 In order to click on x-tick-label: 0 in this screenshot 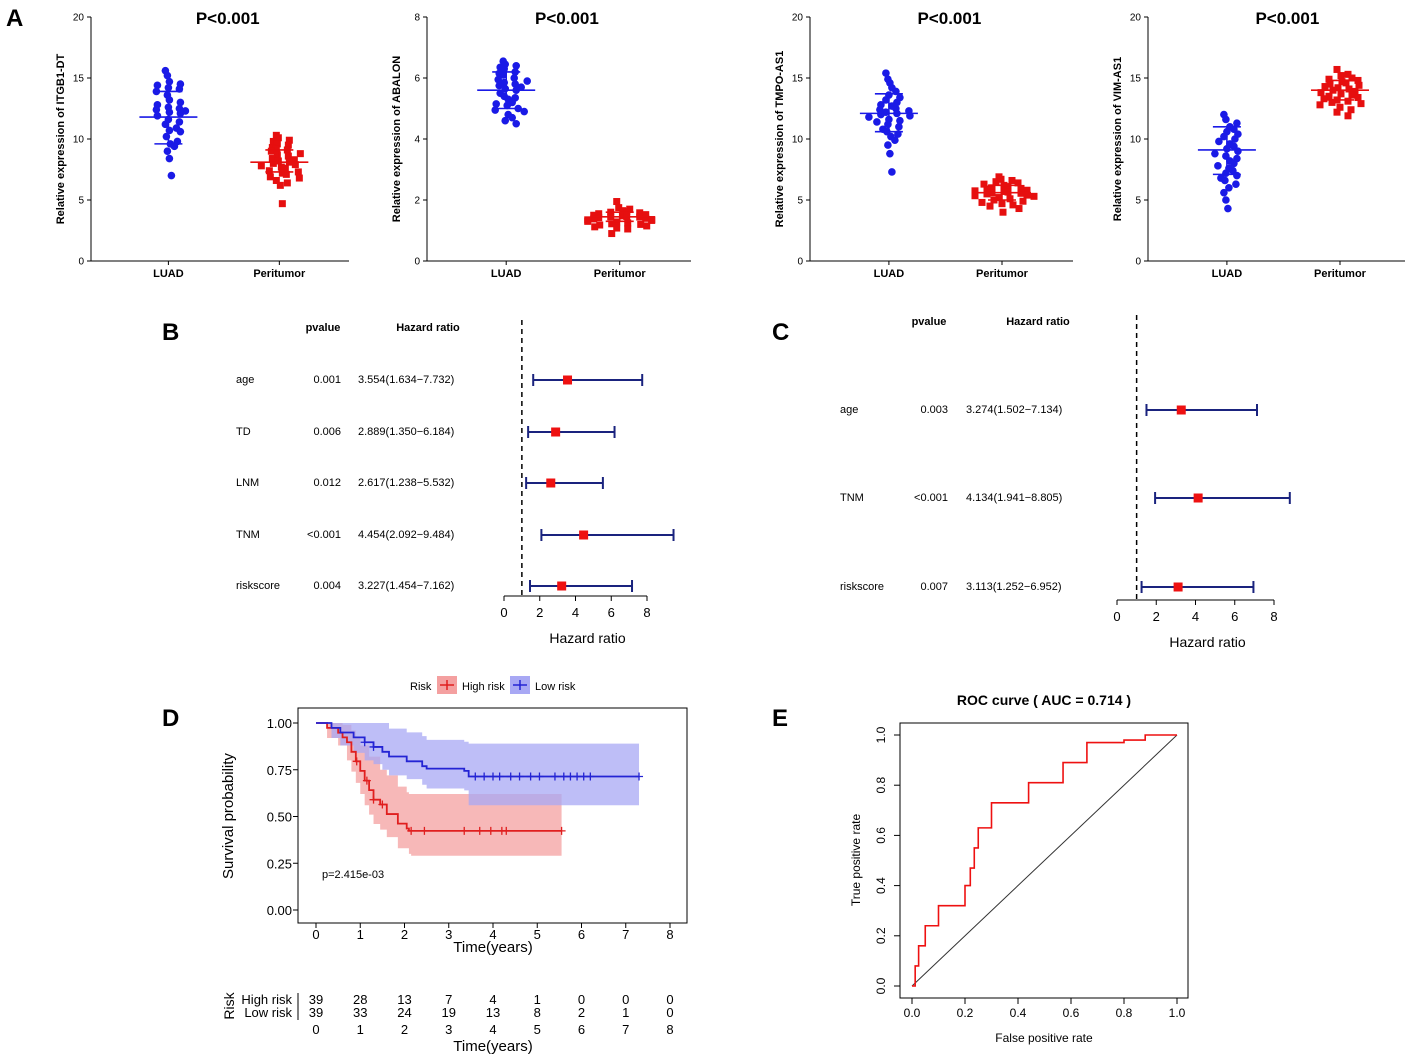, I will do `click(315, 934)`.